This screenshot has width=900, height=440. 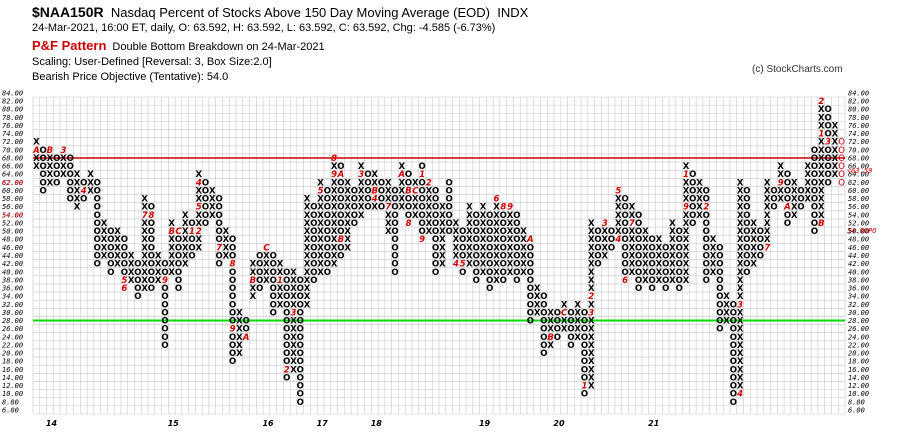 What do you see at coordinates (12, 158) in the screenshot?
I see `y-tick-label-left: 68.00` at bounding box center [12, 158].